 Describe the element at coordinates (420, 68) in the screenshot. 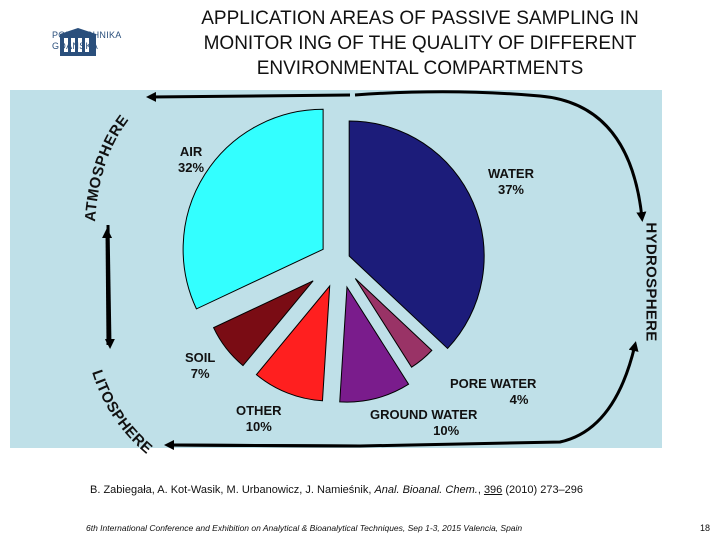

I see `title-line-3: ENVIRONMENTAL COMPARTMENTS` at that location.